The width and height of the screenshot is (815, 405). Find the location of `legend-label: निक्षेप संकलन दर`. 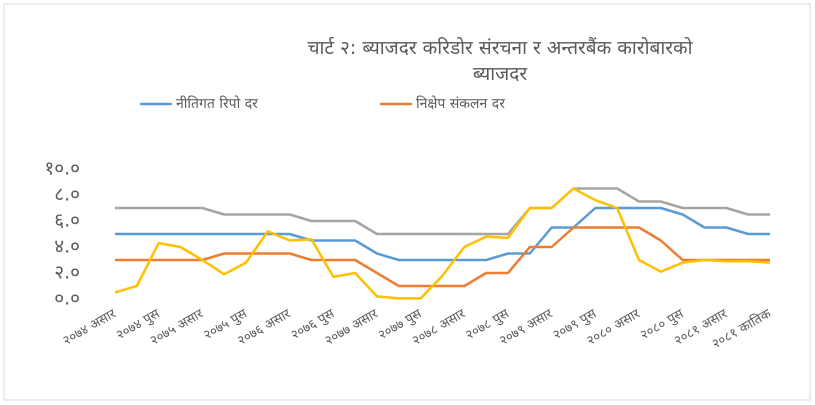

legend-label: निक्षेप संकलन दर is located at coordinates (460, 103).